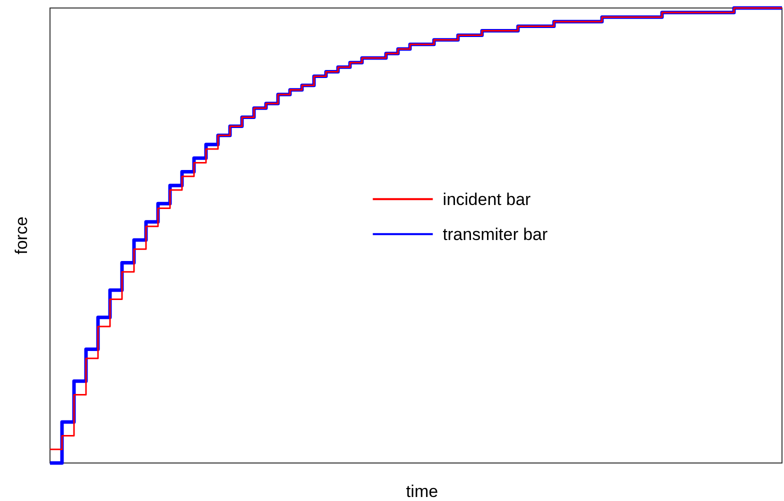  Describe the element at coordinates (487, 200) in the screenshot. I see `legend-label: incident bar` at that location.